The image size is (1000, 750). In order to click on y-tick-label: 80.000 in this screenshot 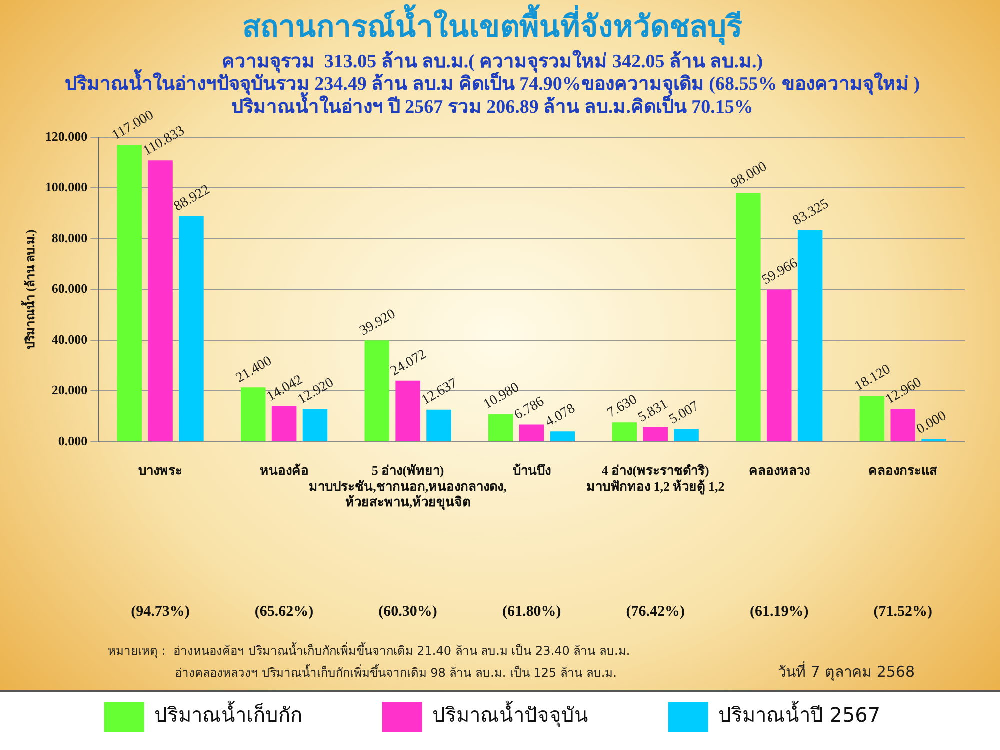, I will do `click(70, 238)`.